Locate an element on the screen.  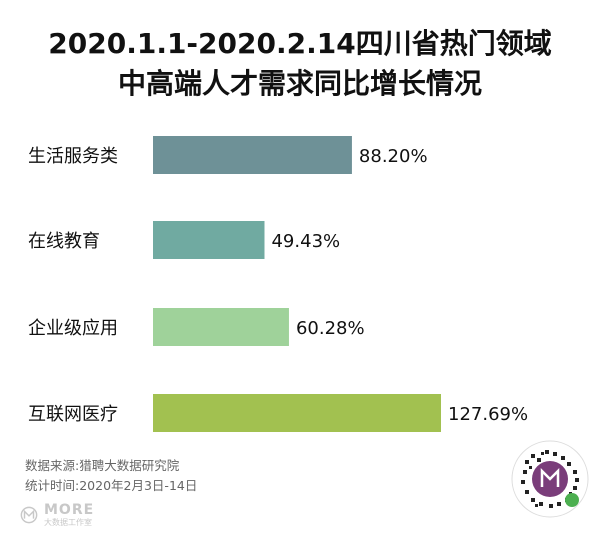
chart-title: 2020.1.1-2020.2.14四川省热门领域 中高端人才需求同比增长情况 is located at coordinates (300, 64).